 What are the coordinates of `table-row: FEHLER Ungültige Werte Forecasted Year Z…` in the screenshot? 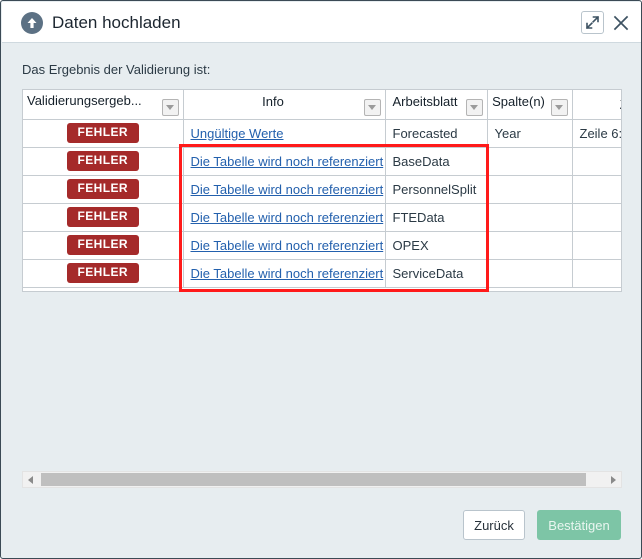 It's located at (322, 133).